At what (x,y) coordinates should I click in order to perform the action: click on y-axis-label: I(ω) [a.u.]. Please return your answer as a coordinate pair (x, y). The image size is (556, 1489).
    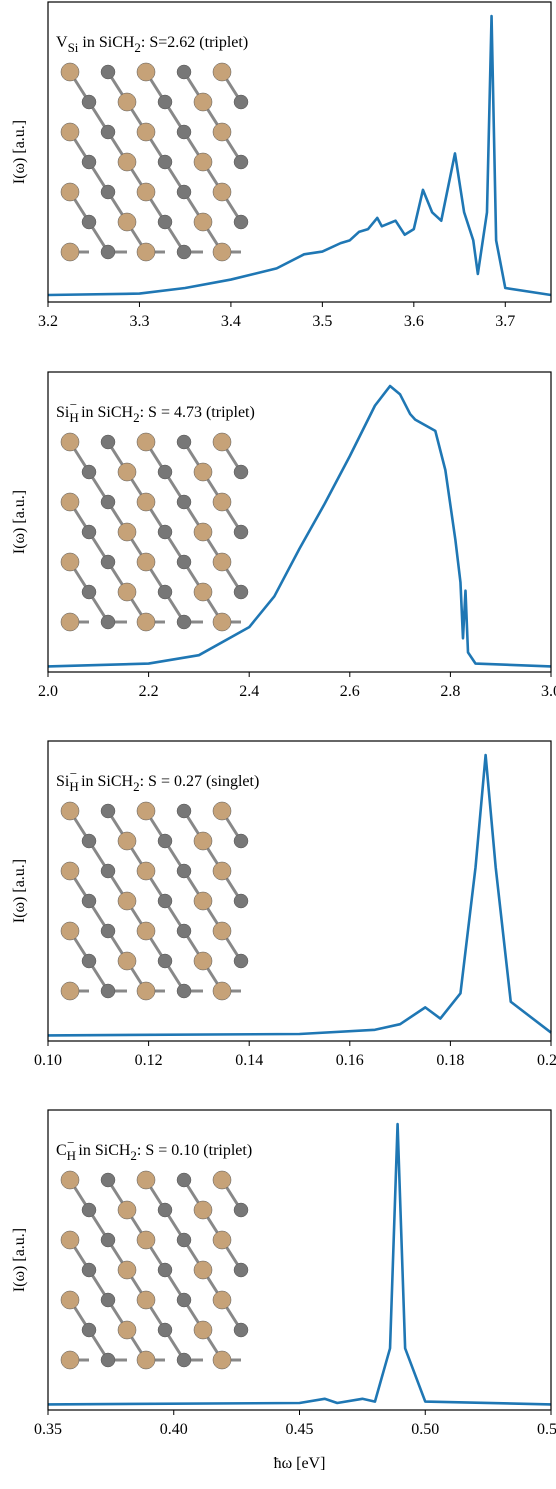
    Looking at the image, I should click on (19, 152).